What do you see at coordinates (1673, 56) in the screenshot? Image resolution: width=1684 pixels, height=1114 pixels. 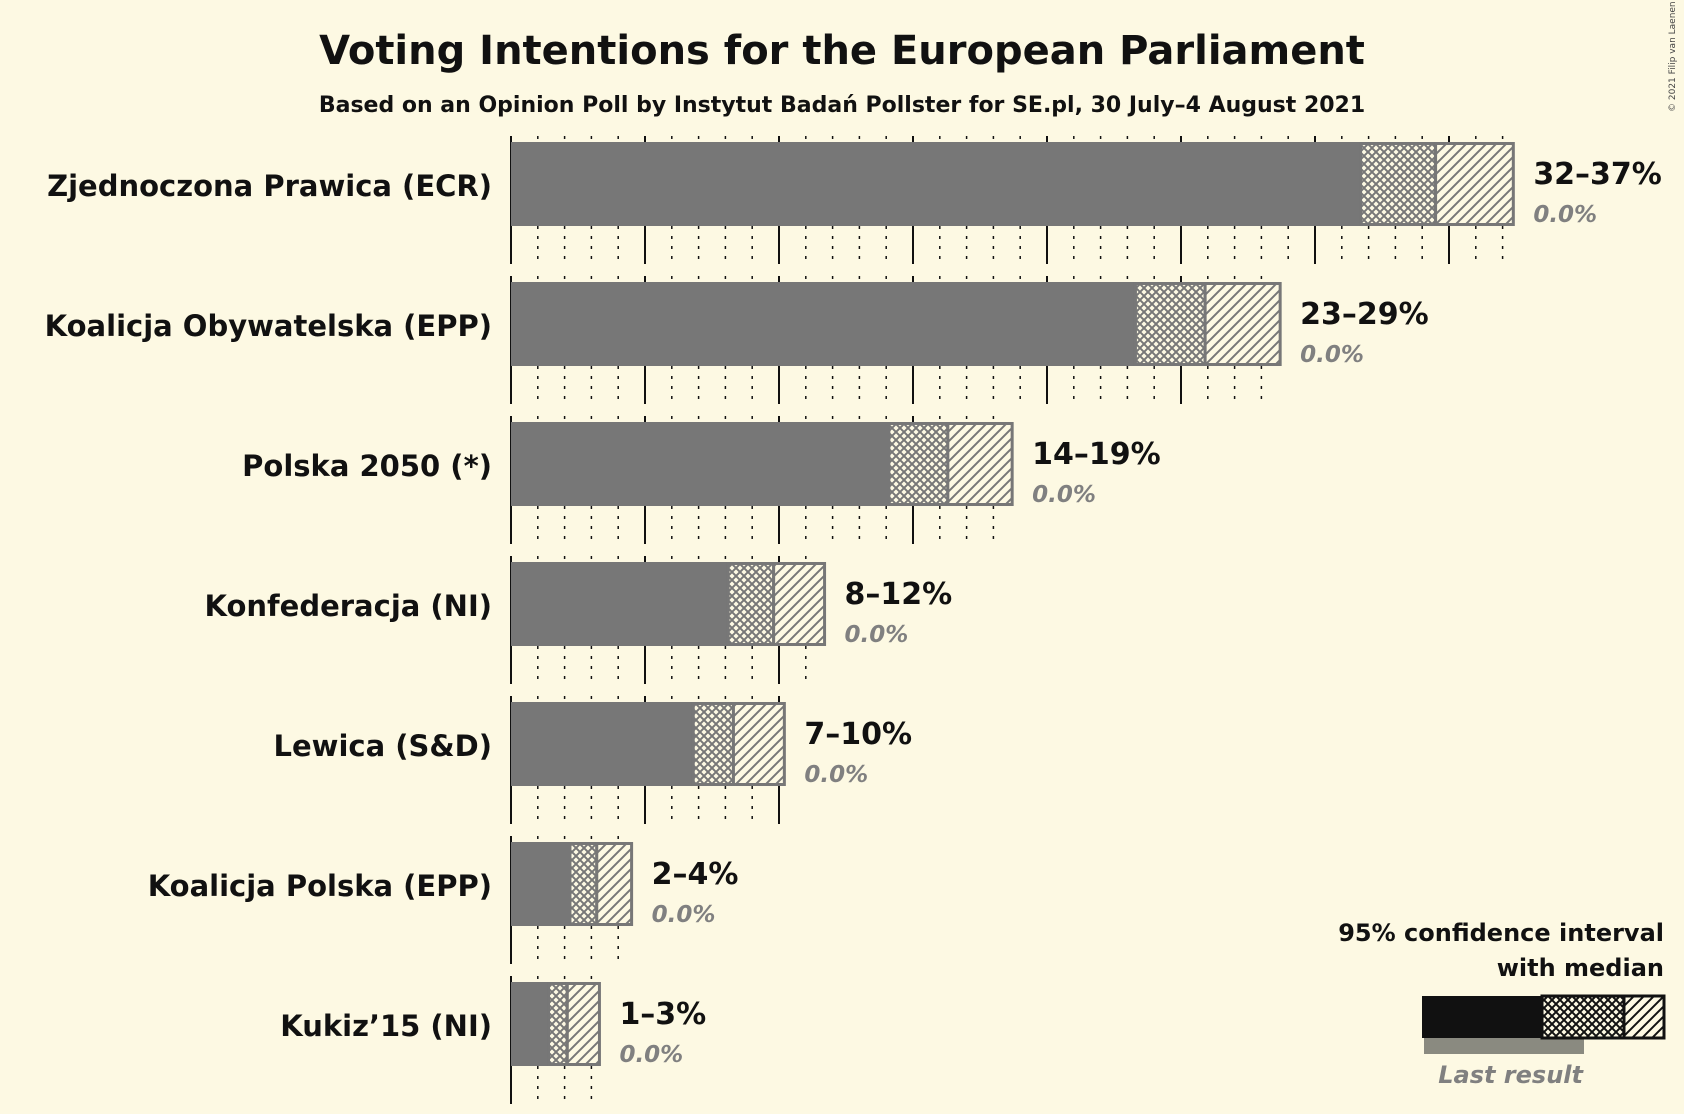 I see `copyright-note: © 2021 Filip van Laenen` at bounding box center [1673, 56].